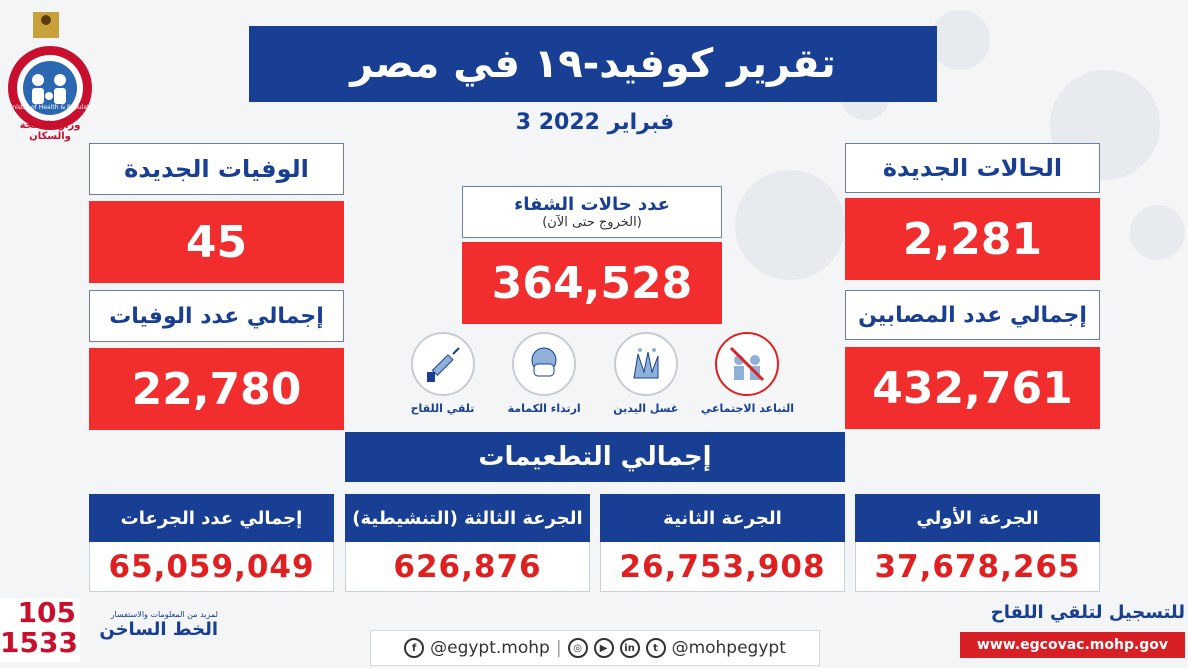 The image size is (1188, 668). I want to click on recovered-sublabel: (الخروج حتى الآن), so click(592, 222).